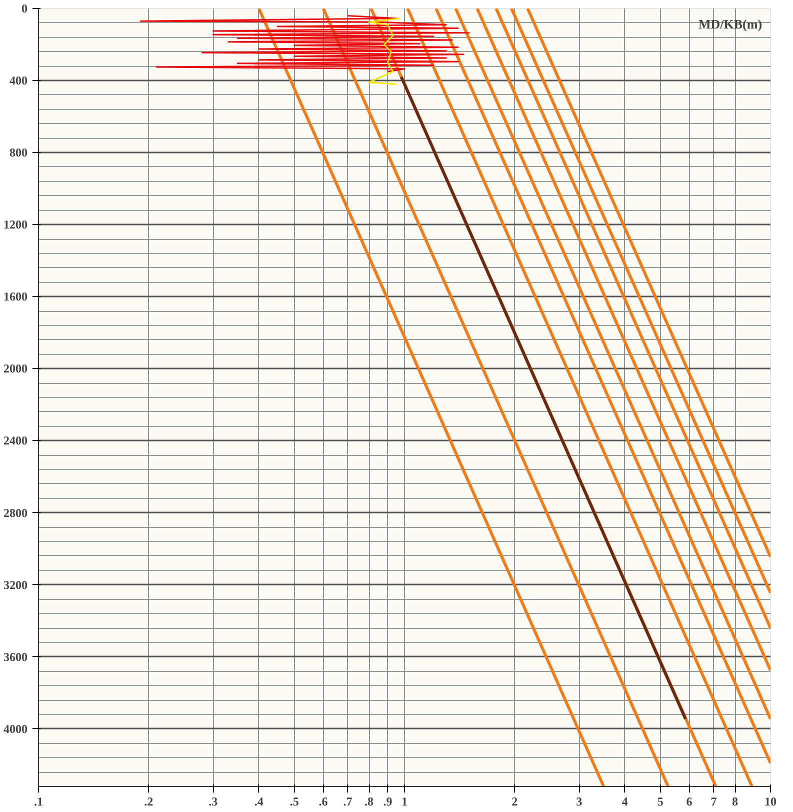 Image resolution: width=793 pixels, height=812 pixels. I want to click on y-tick-label: 3600, so click(16, 657).